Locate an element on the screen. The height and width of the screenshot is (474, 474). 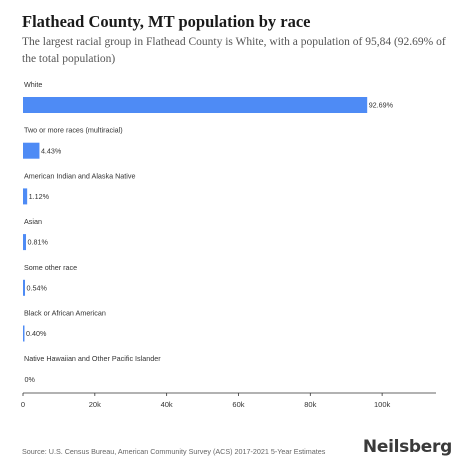
category-label: Some other race is located at coordinates (50, 267).